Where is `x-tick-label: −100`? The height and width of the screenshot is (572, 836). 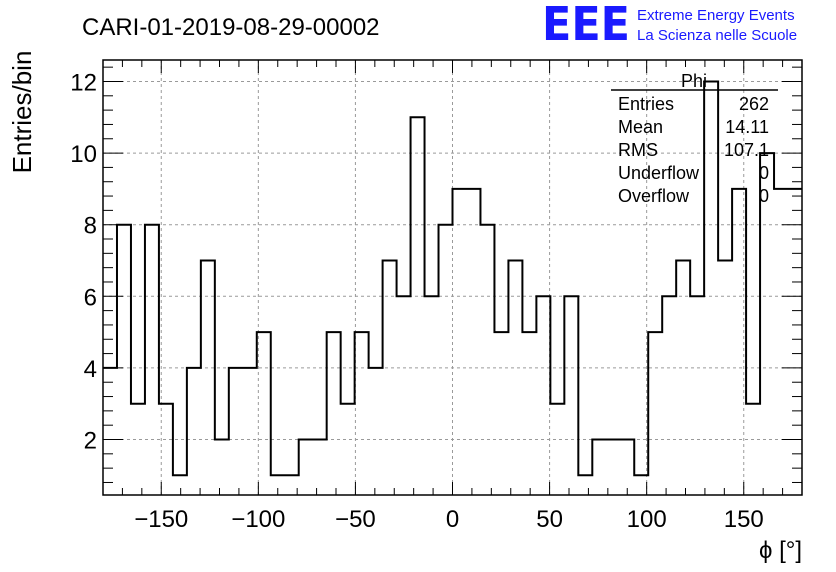 x-tick-label: −100 is located at coordinates (258, 519).